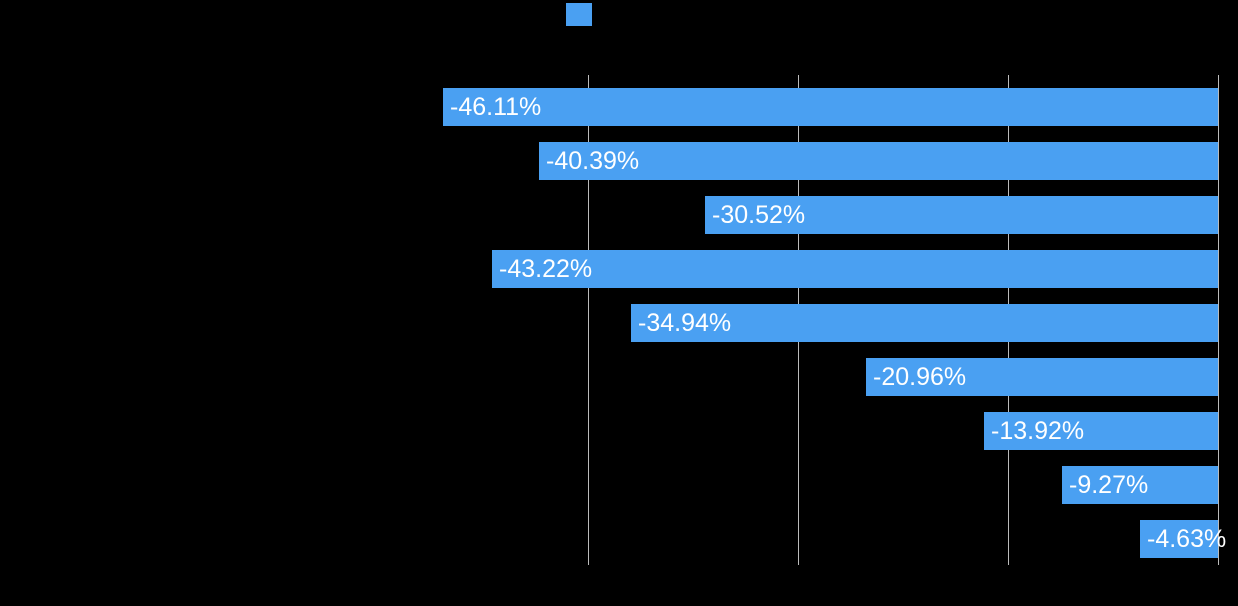 The width and height of the screenshot is (1238, 606). What do you see at coordinates (1101, 431) in the screenshot?
I see `bar: -13.92%` at bounding box center [1101, 431].